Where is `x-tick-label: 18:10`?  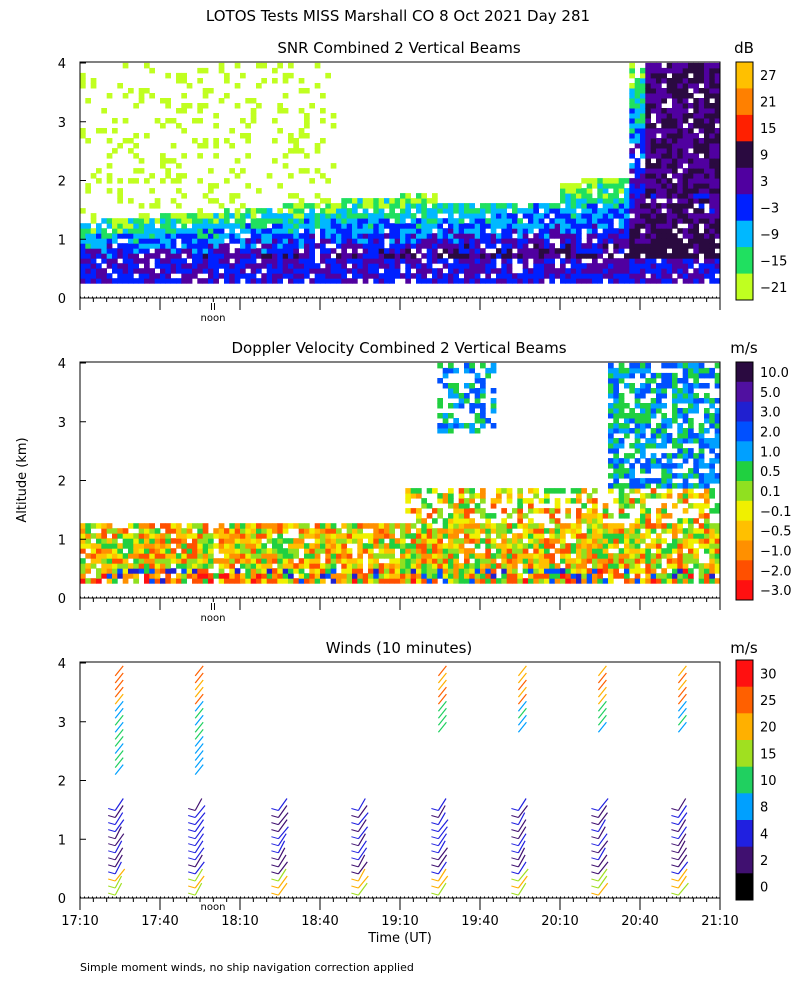 x-tick-label: 18:10 is located at coordinates (239, 921).